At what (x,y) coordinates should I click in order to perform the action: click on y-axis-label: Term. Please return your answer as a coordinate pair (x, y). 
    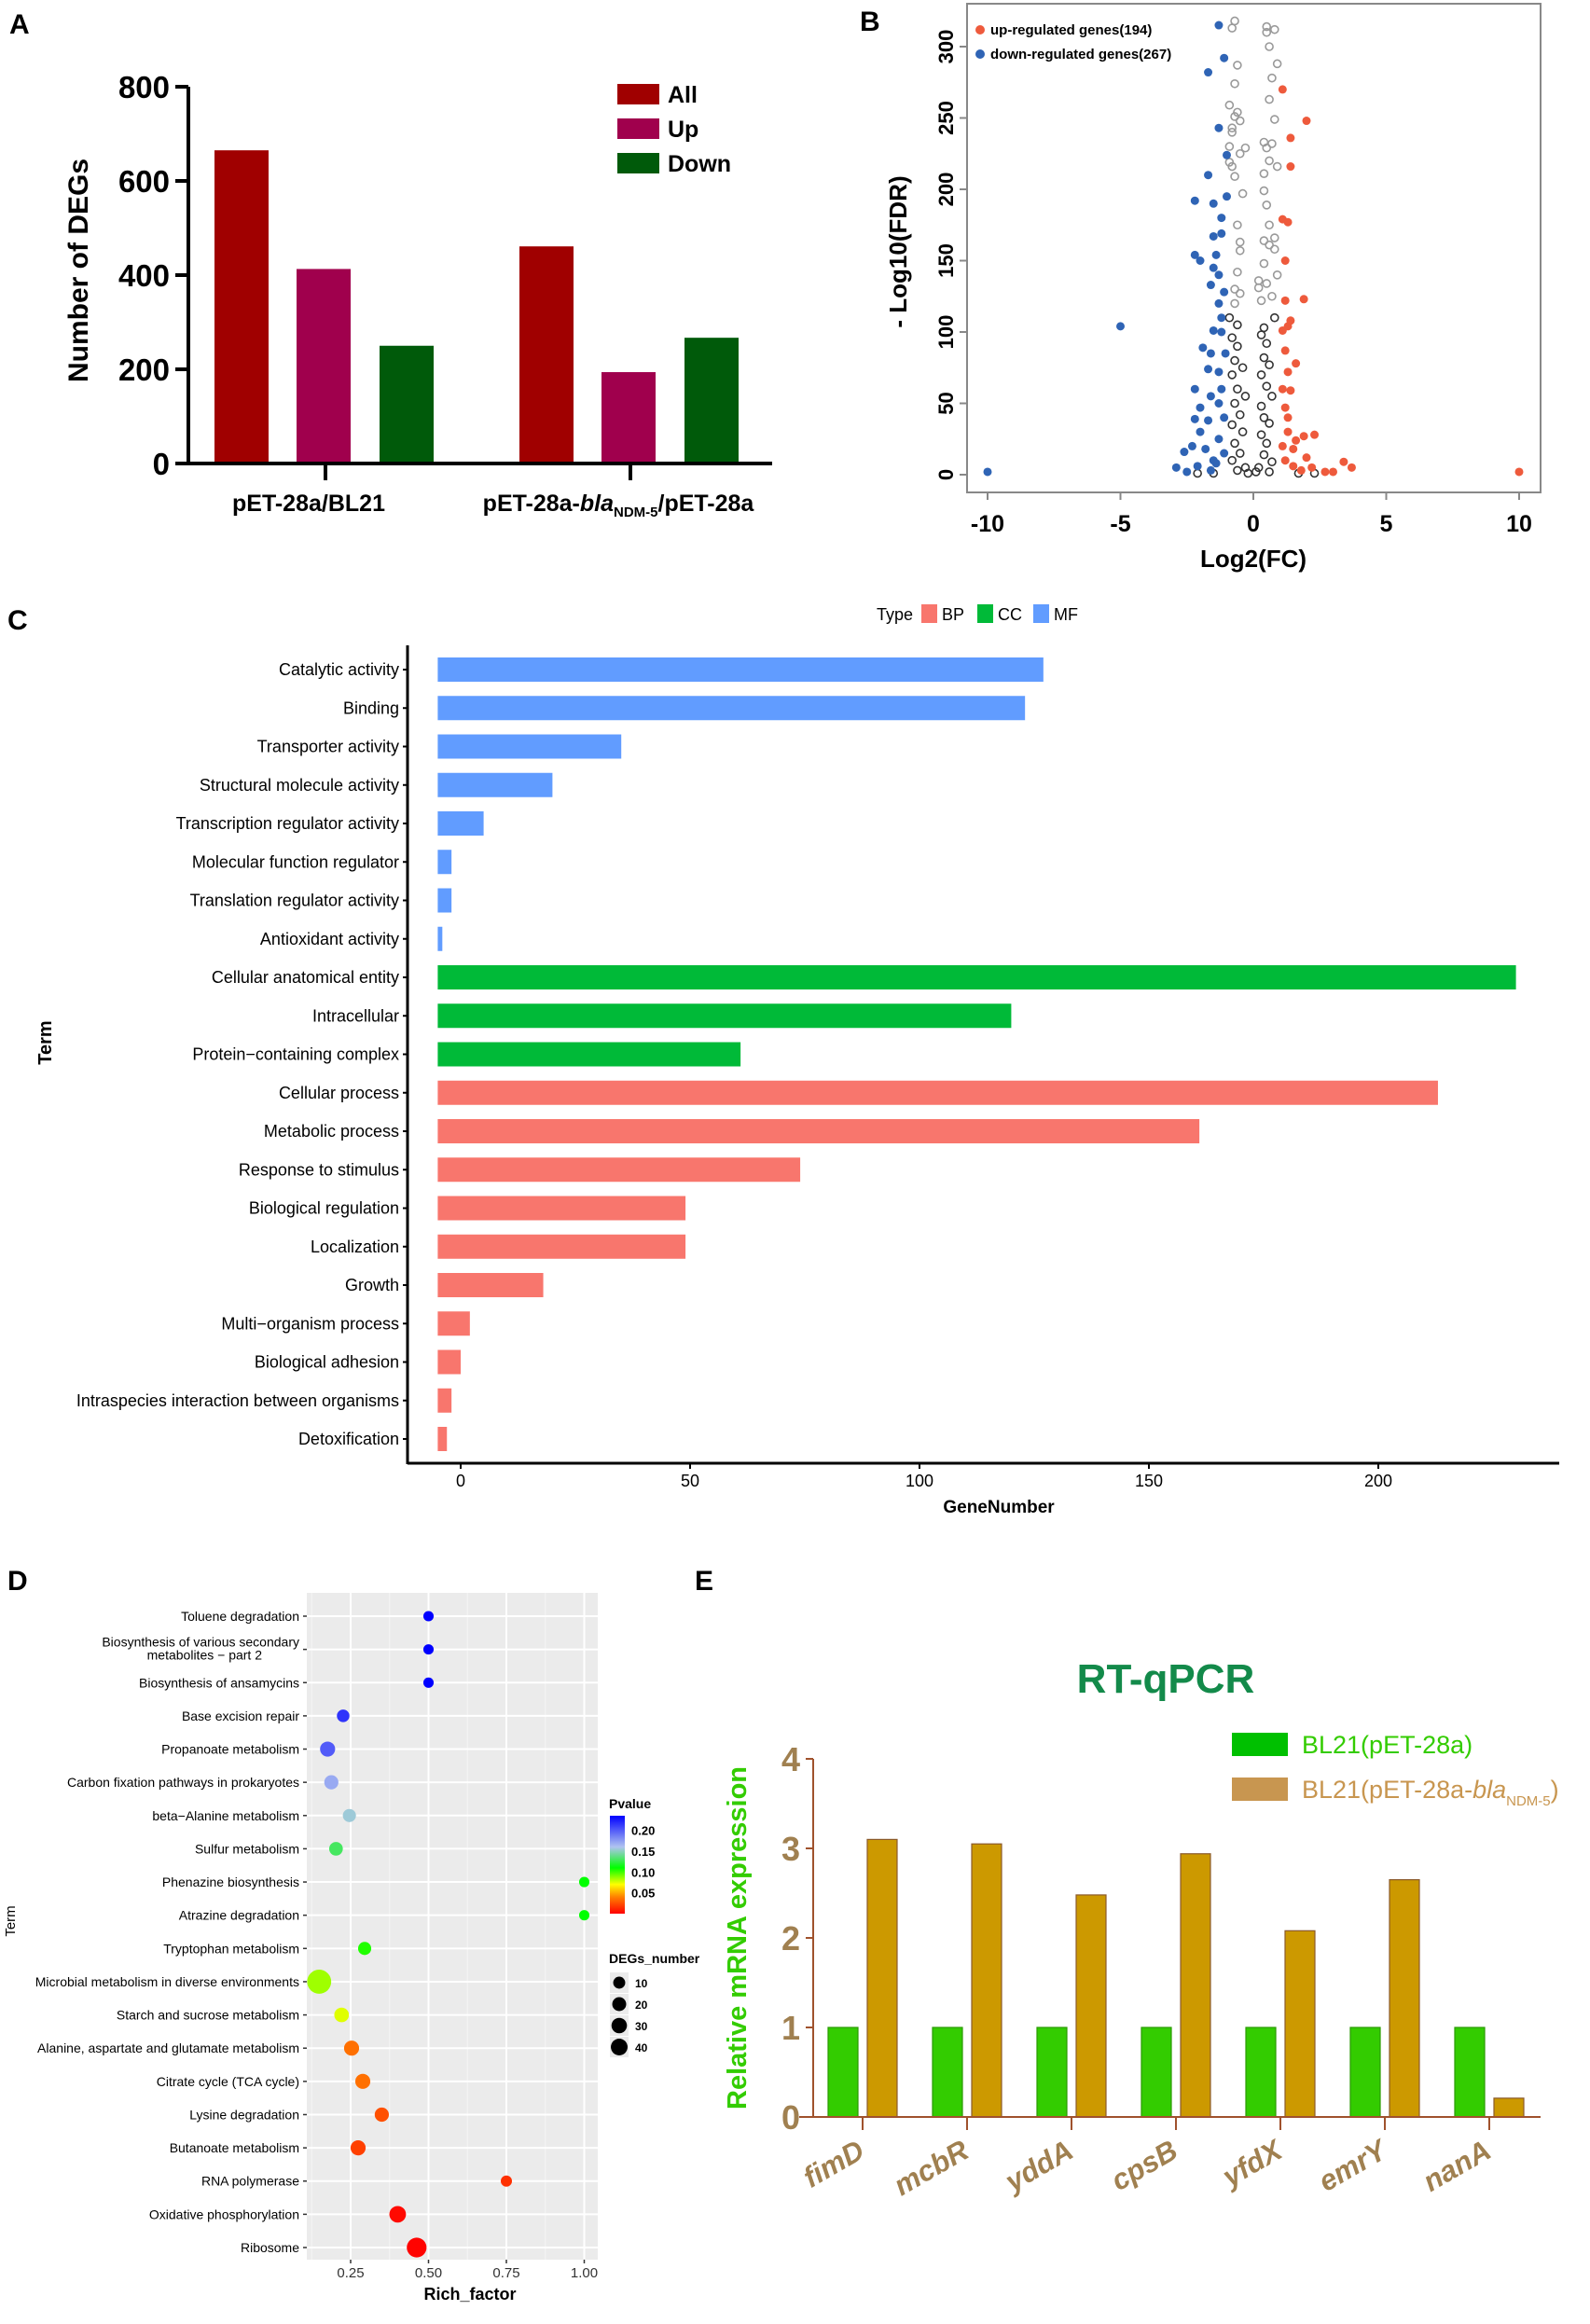
    Looking at the image, I should click on (11, 1920).